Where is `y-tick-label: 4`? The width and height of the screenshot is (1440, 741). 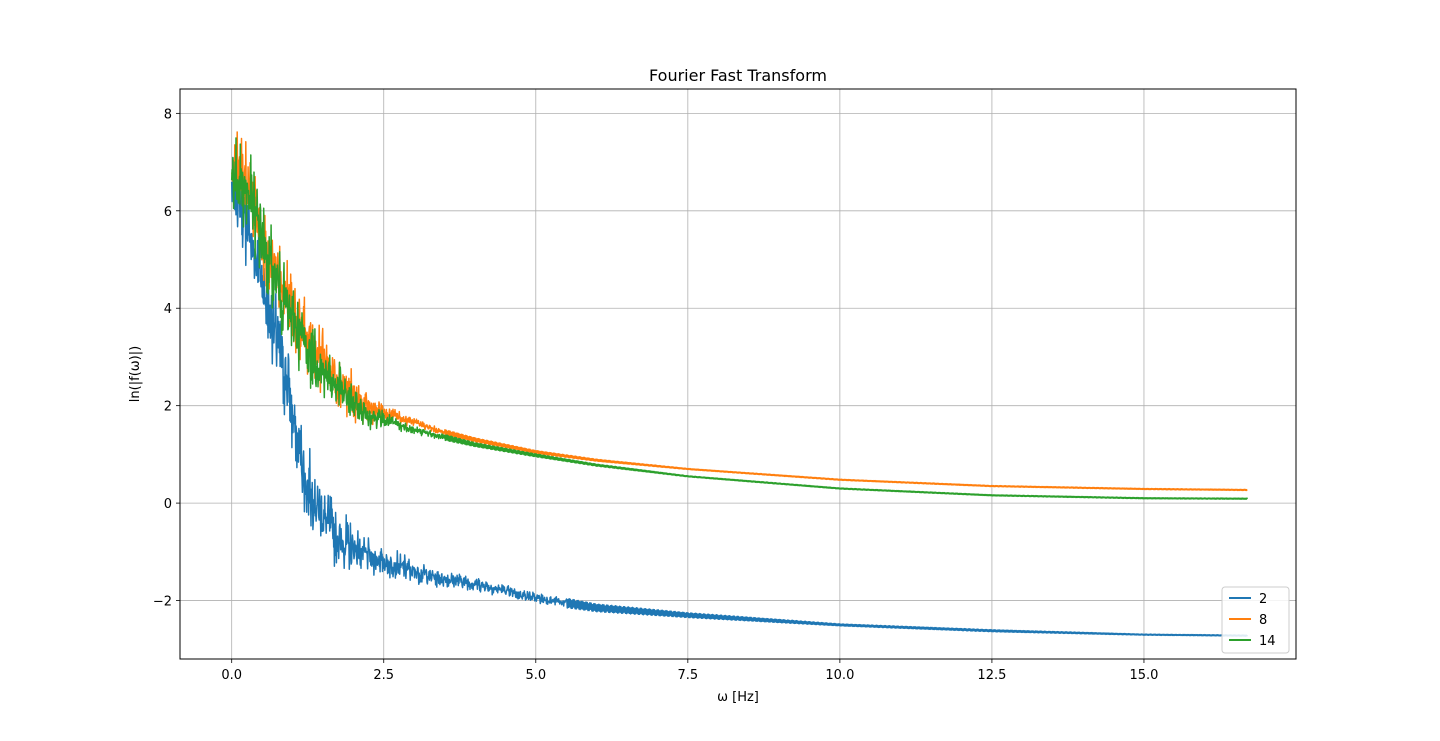
y-tick-label: 4 is located at coordinates (168, 309).